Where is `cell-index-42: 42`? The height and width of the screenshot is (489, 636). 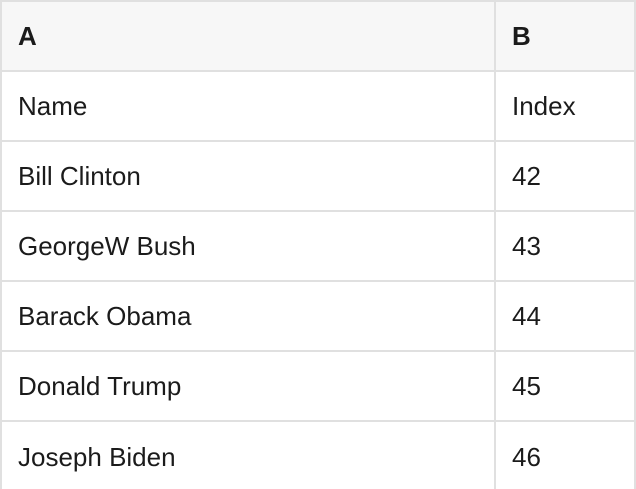
cell-index-42: 42 is located at coordinates (526, 176).